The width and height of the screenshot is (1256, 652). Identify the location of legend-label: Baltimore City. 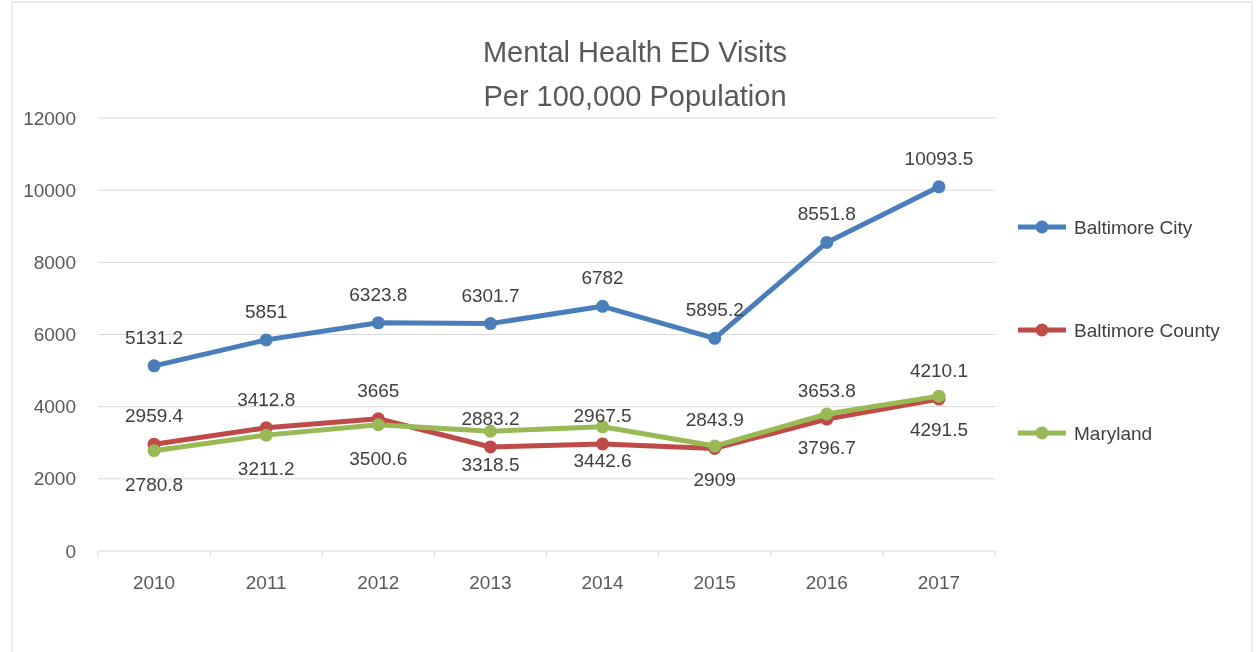
(1133, 227).